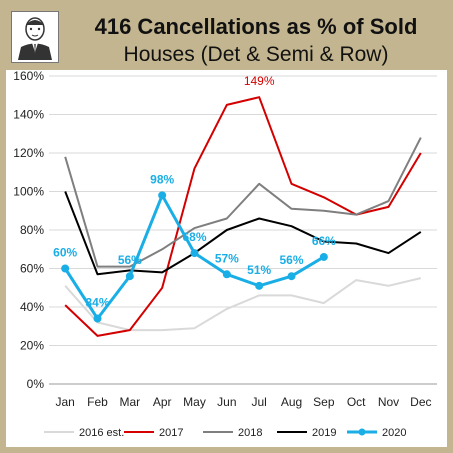  Describe the element at coordinates (259, 81) in the screenshot. I see `data-label: 149%` at that location.